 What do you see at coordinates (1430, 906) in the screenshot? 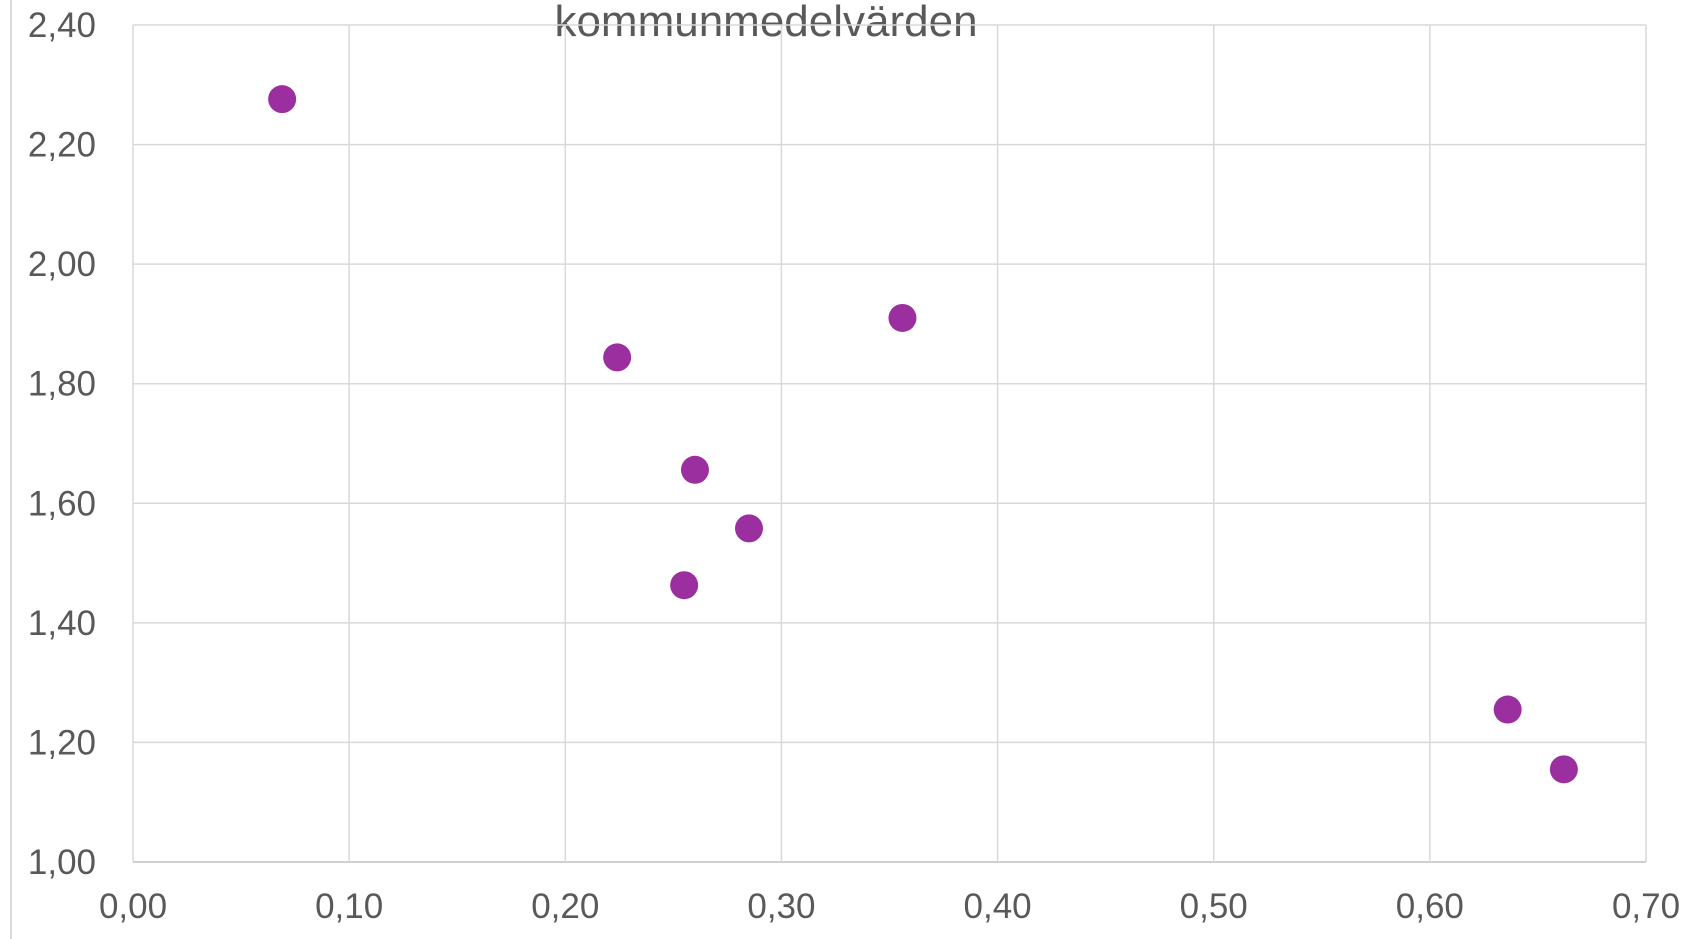
I see `x-tick-label: 0,60` at bounding box center [1430, 906].